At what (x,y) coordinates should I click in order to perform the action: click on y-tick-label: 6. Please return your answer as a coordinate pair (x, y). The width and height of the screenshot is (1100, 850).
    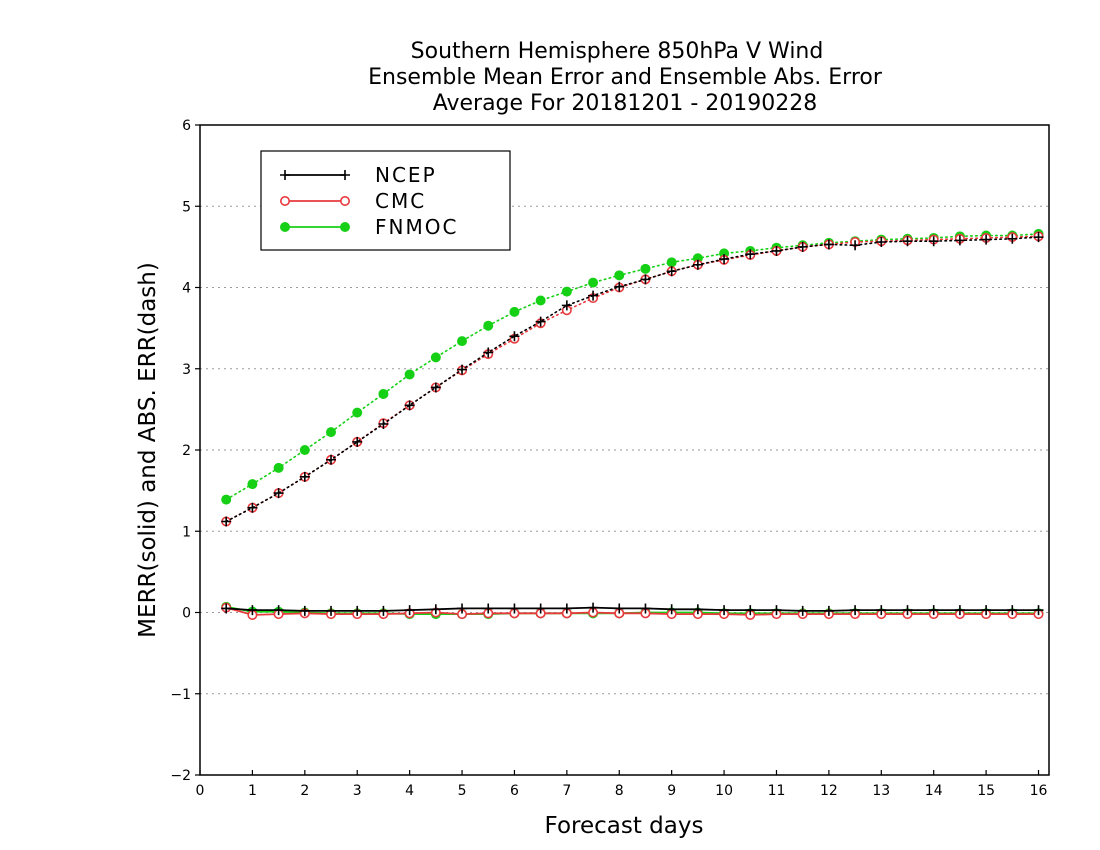
    Looking at the image, I should click on (186, 126).